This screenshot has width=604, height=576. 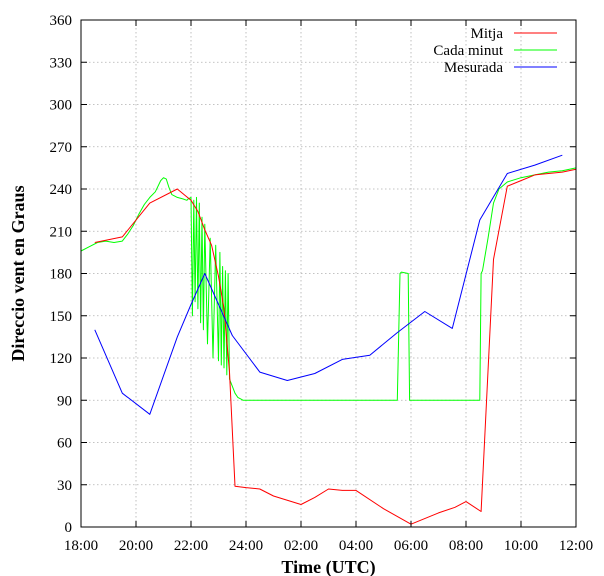 I want to click on legend-label: Mitja, so click(x=487, y=34).